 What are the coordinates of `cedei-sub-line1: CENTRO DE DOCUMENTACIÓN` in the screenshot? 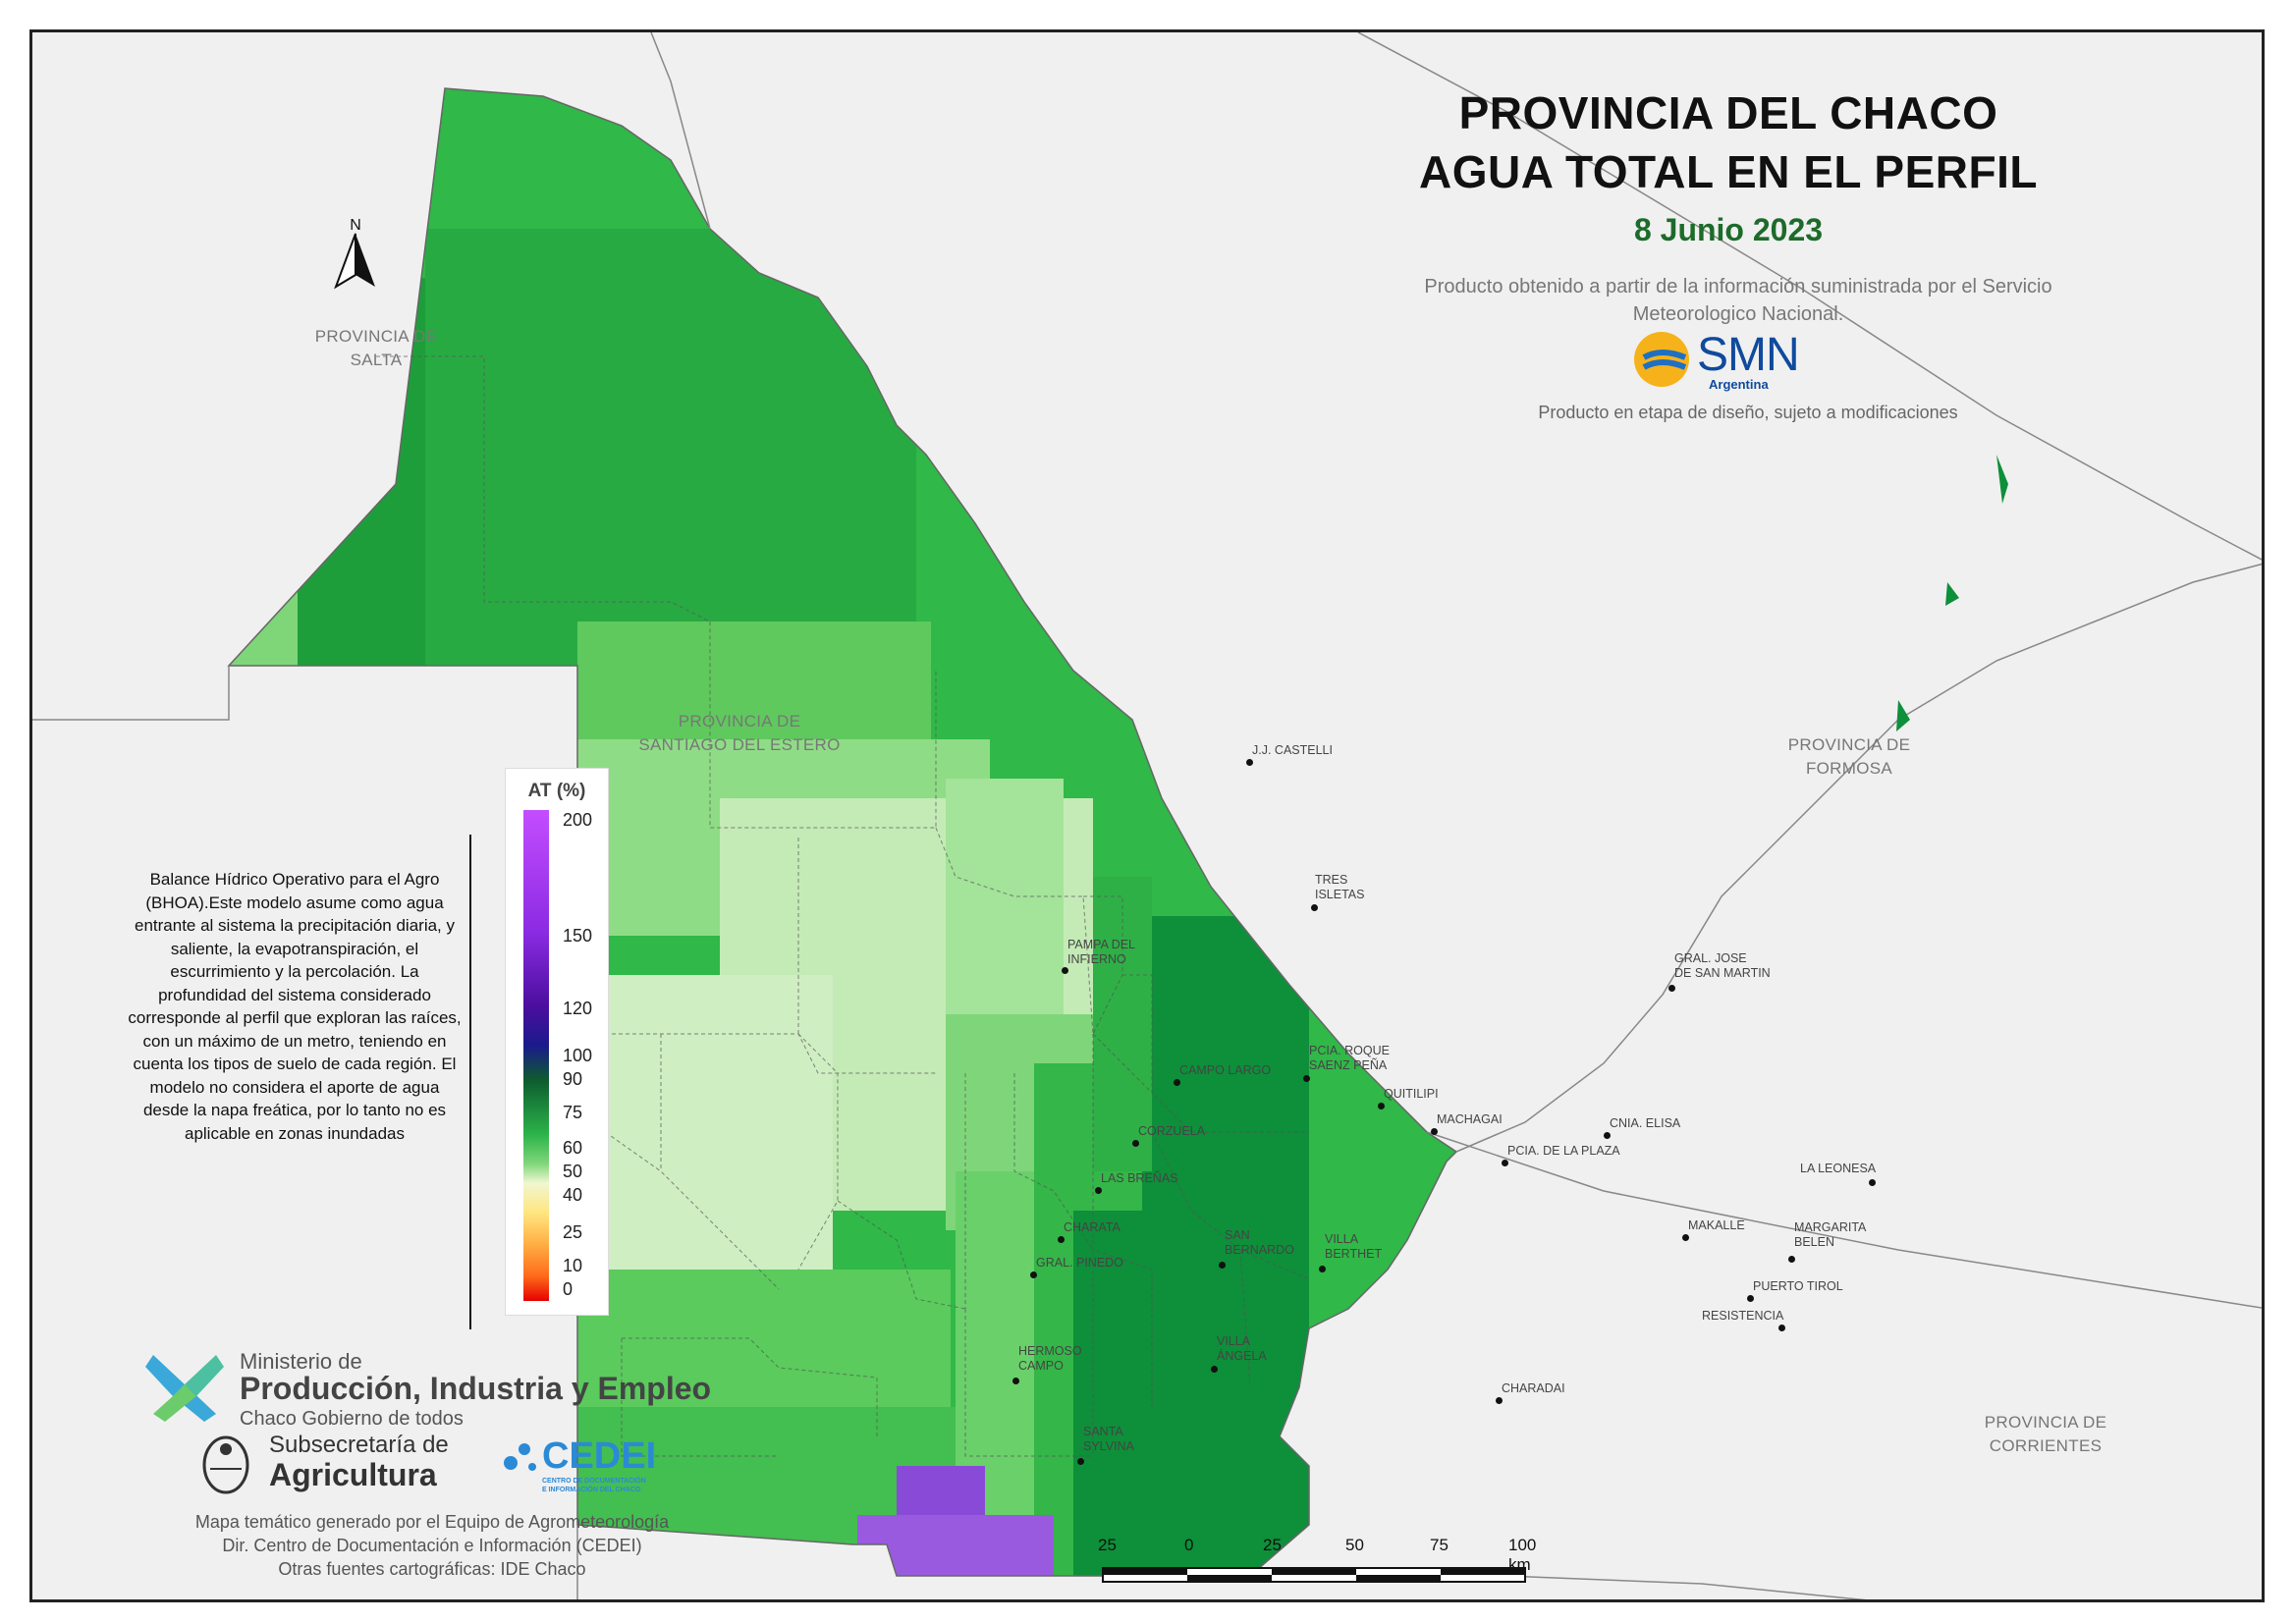 It's located at (594, 1481).